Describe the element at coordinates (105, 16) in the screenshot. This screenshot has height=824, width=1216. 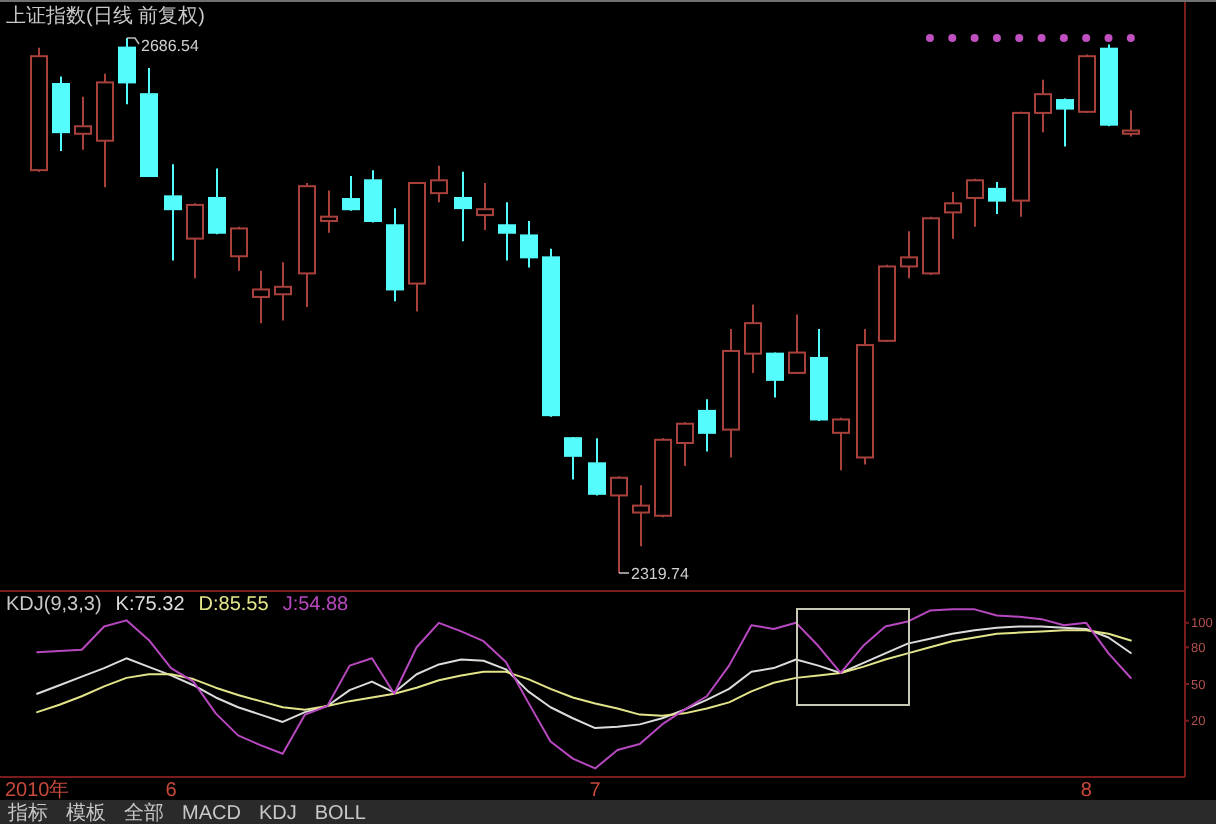
I see `chart-title: 上证指数(日线 前复权)` at that location.